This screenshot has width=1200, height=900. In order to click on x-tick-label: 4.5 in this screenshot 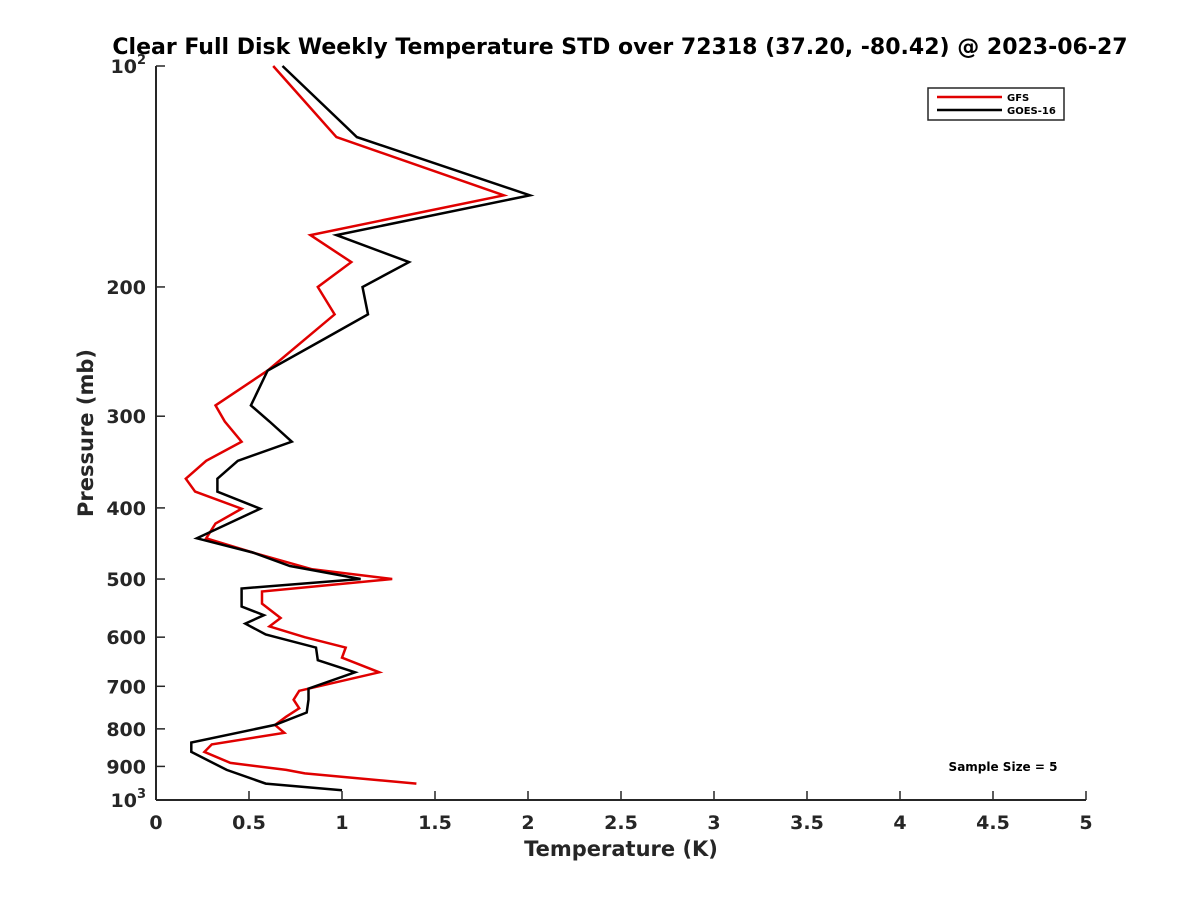, I will do `click(993, 823)`.